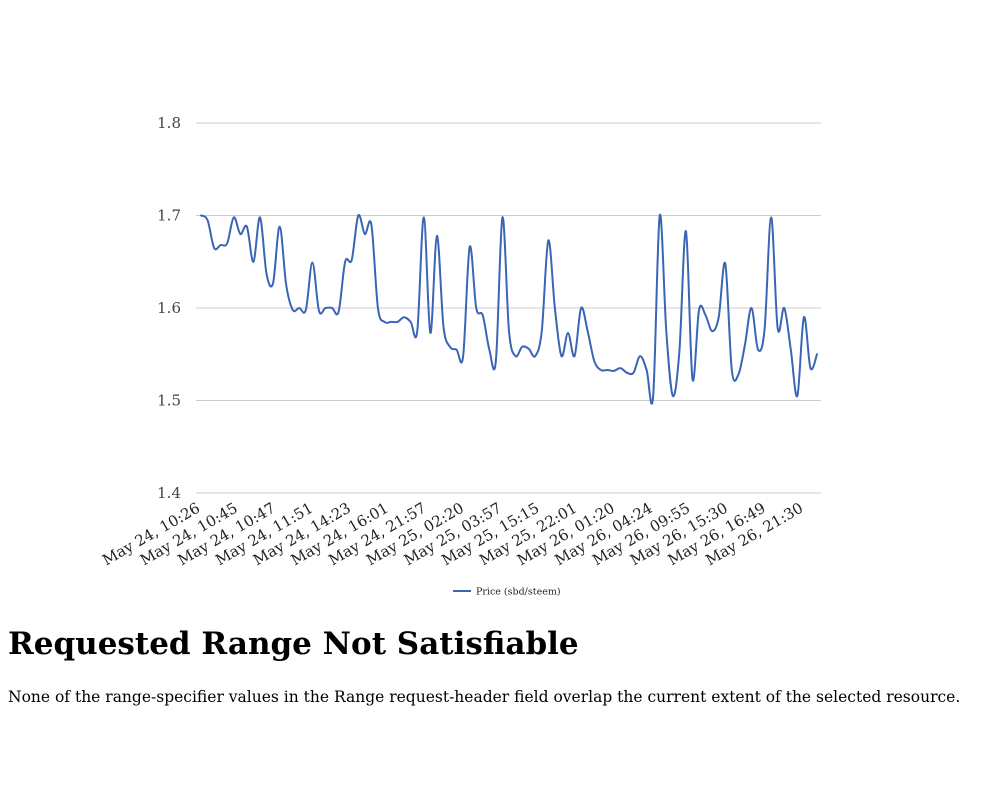 The image size is (1008, 800). I want to click on y-tick-label: 1.4, so click(169, 493).